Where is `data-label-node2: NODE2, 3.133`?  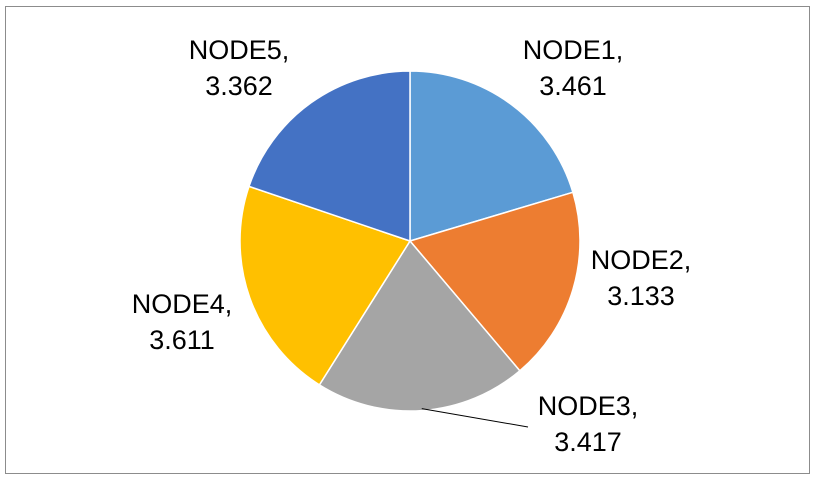 data-label-node2: NODE2, 3.133 is located at coordinates (641, 278).